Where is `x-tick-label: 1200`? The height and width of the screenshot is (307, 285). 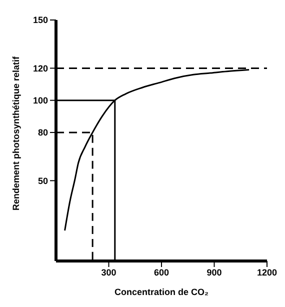
x-tick-label: 1200 is located at coordinates (267, 272).